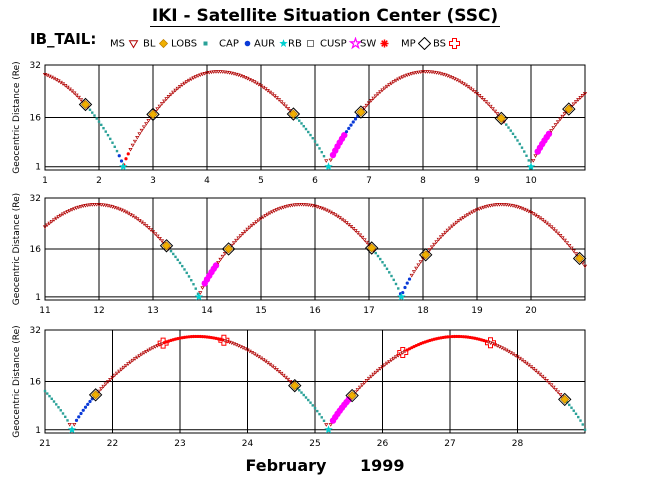  I want to click on legend-item-label: MP, so click(408, 44).